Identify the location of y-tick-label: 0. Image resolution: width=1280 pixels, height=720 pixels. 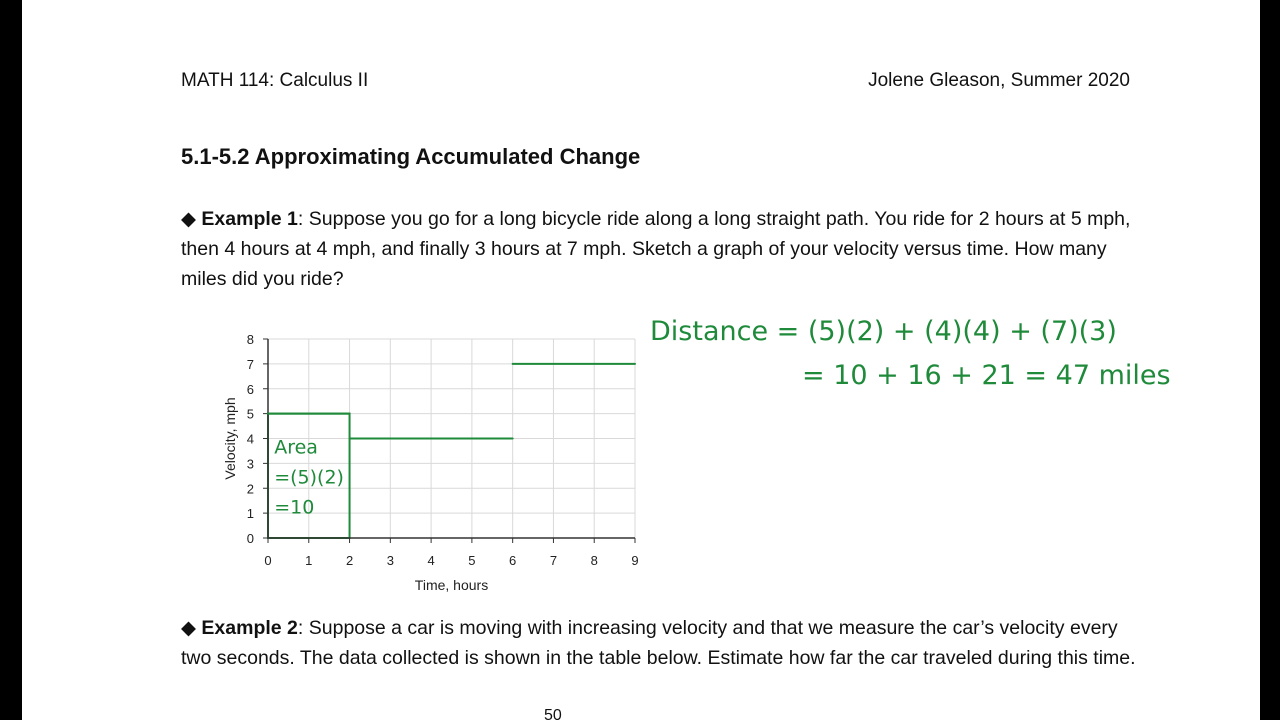
(250, 538).